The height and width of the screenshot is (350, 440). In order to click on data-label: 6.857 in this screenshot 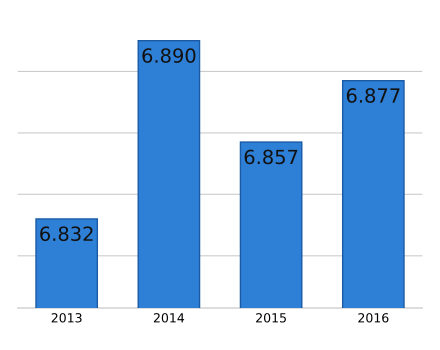, I will do `click(271, 157)`.